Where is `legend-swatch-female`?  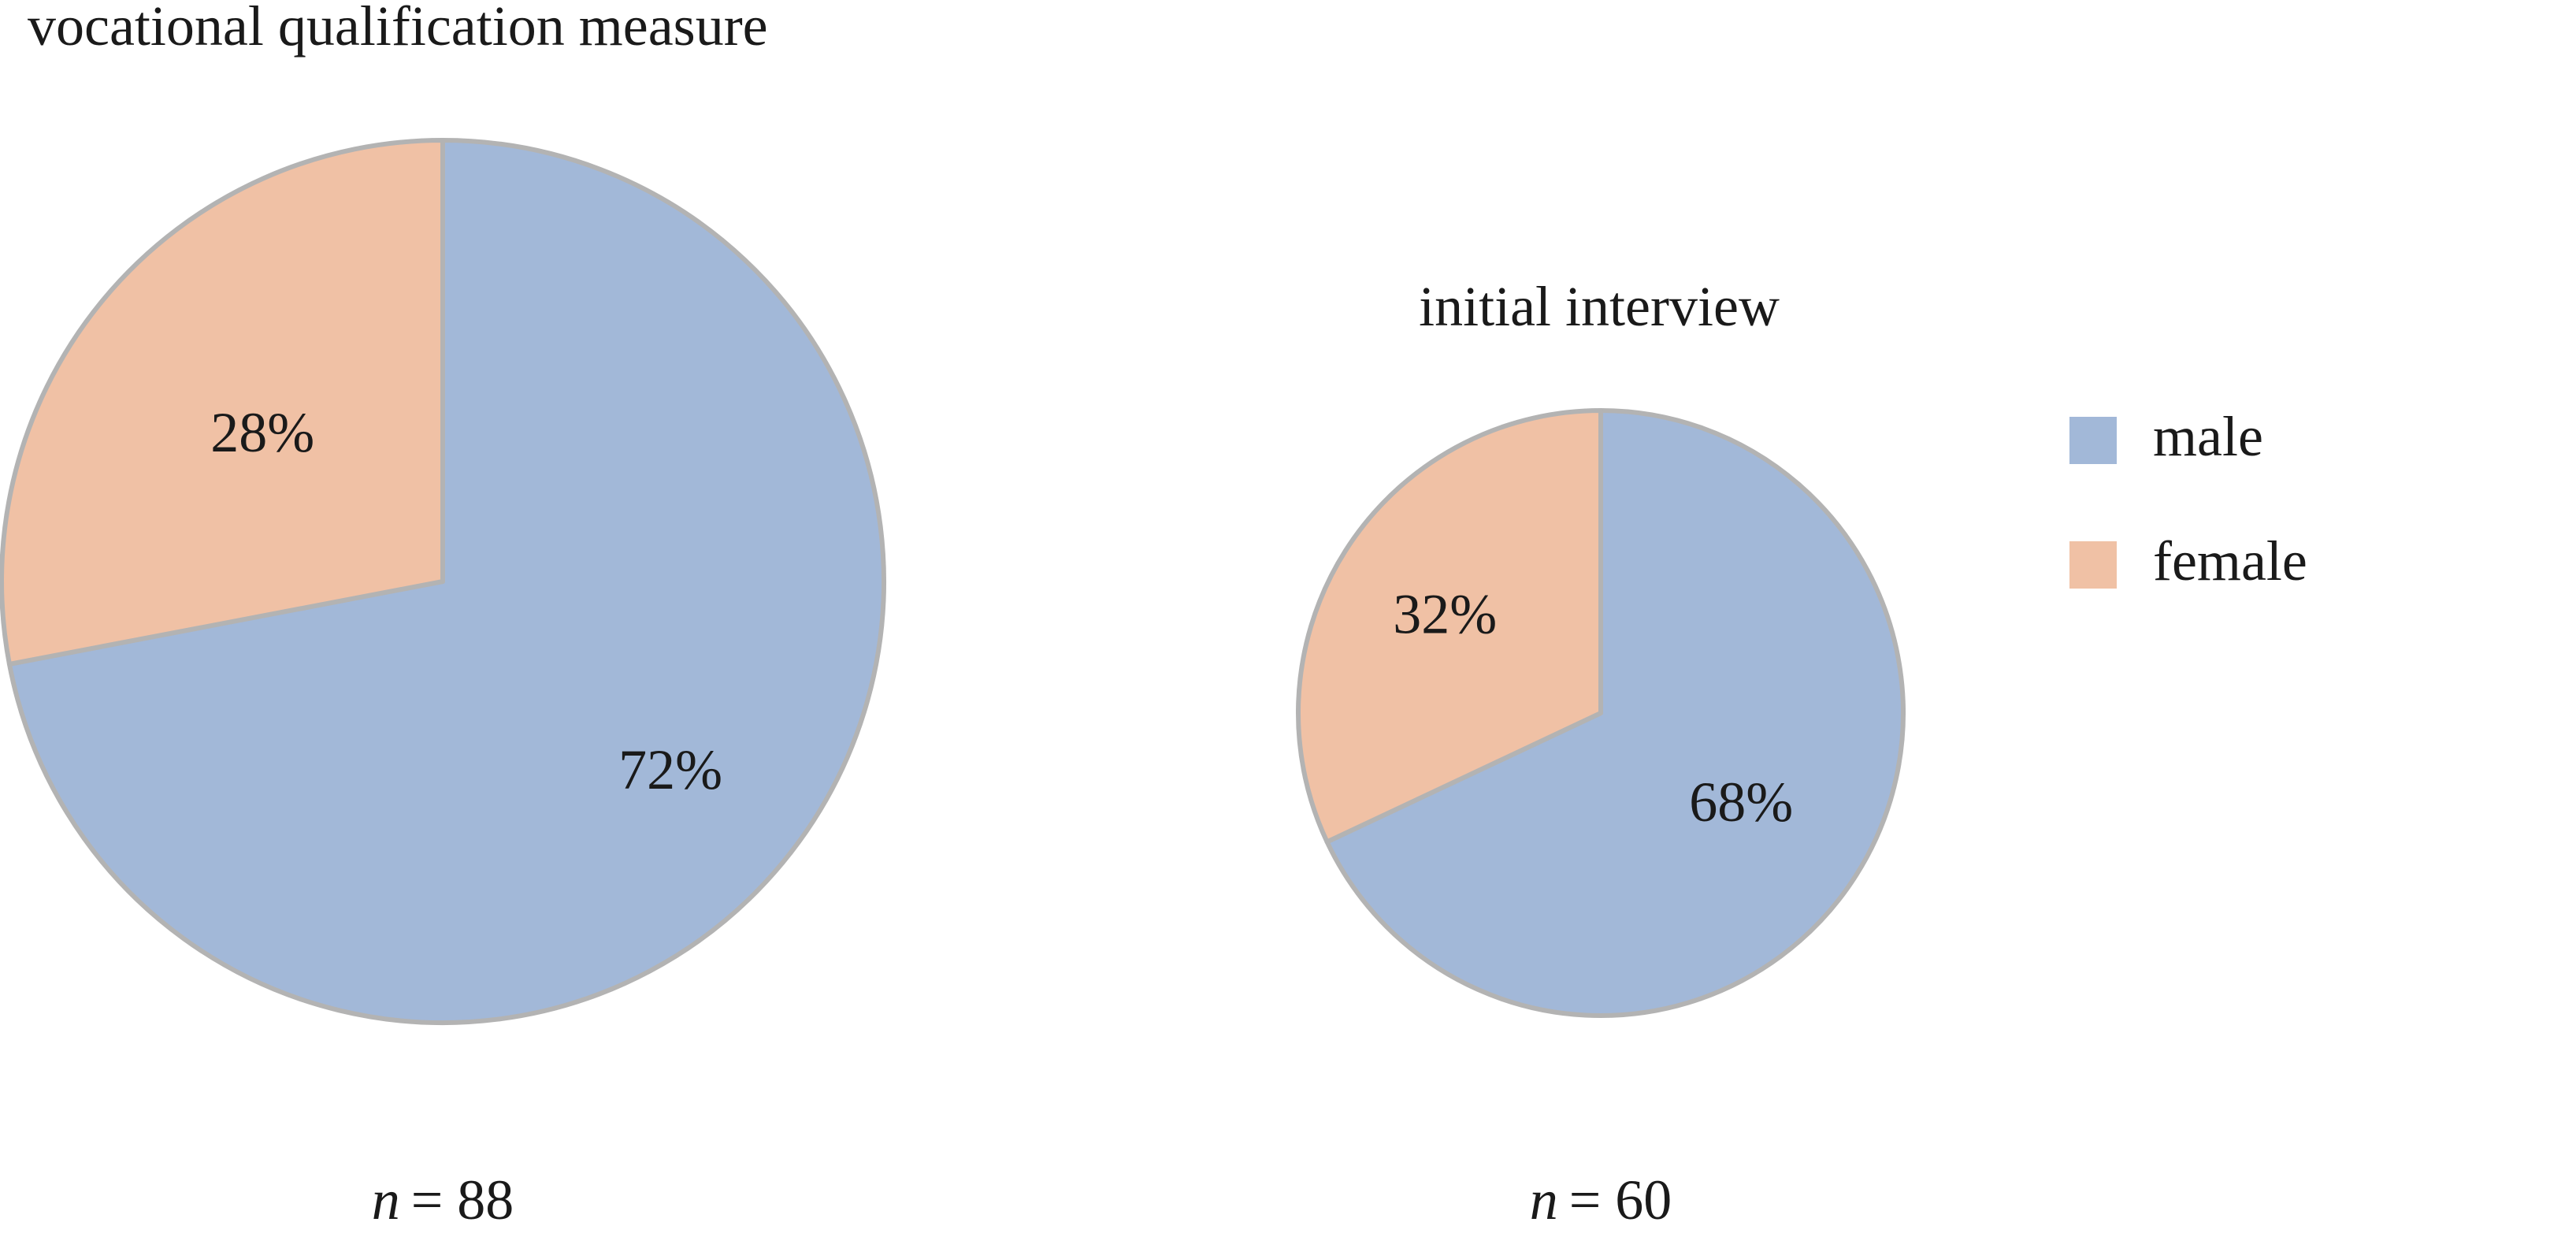 legend-swatch-female is located at coordinates (2093, 565).